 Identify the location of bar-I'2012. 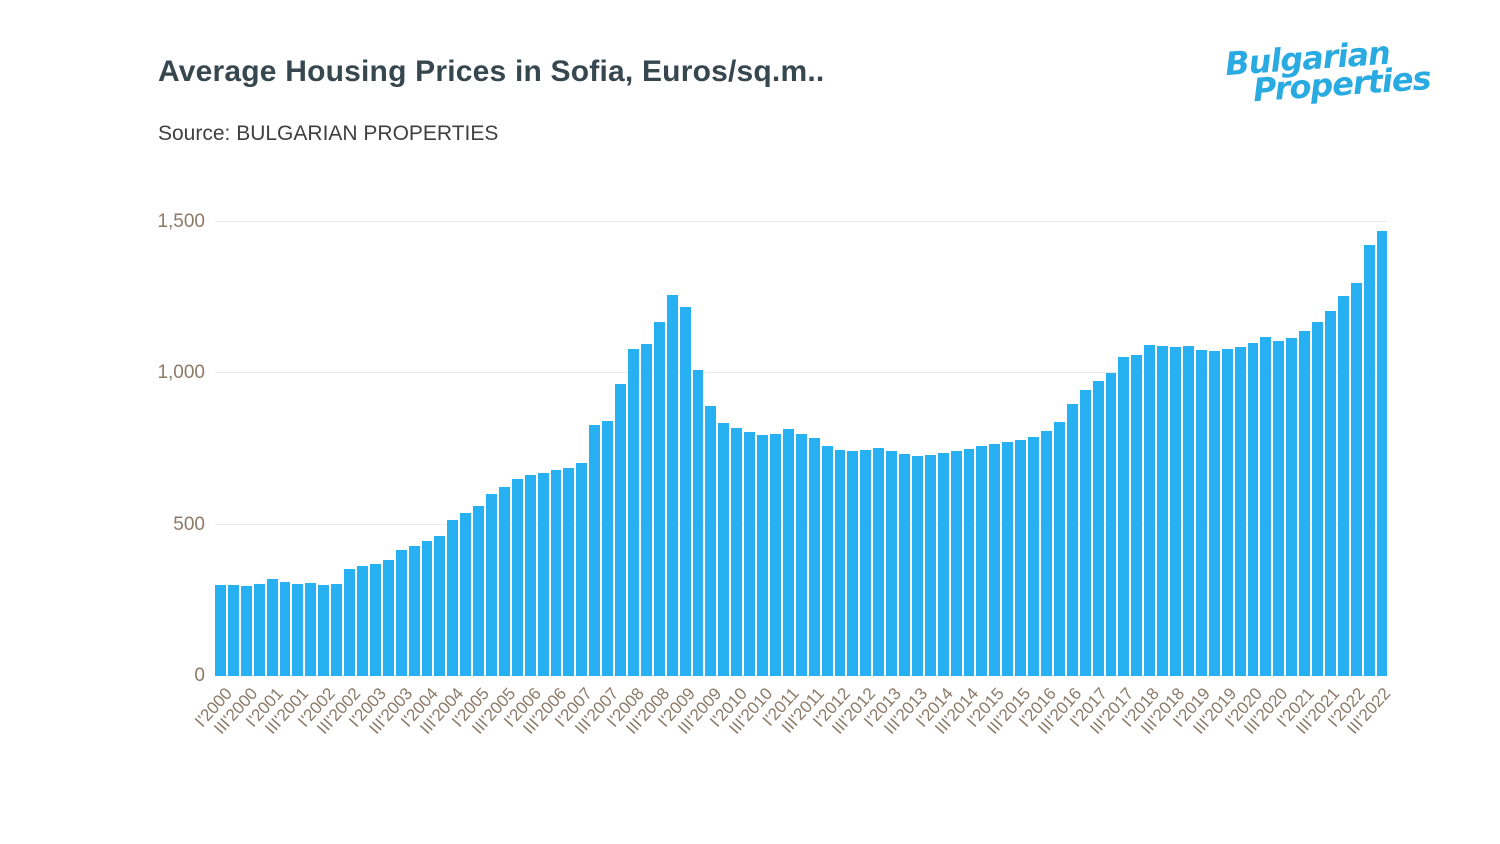
(840, 562).